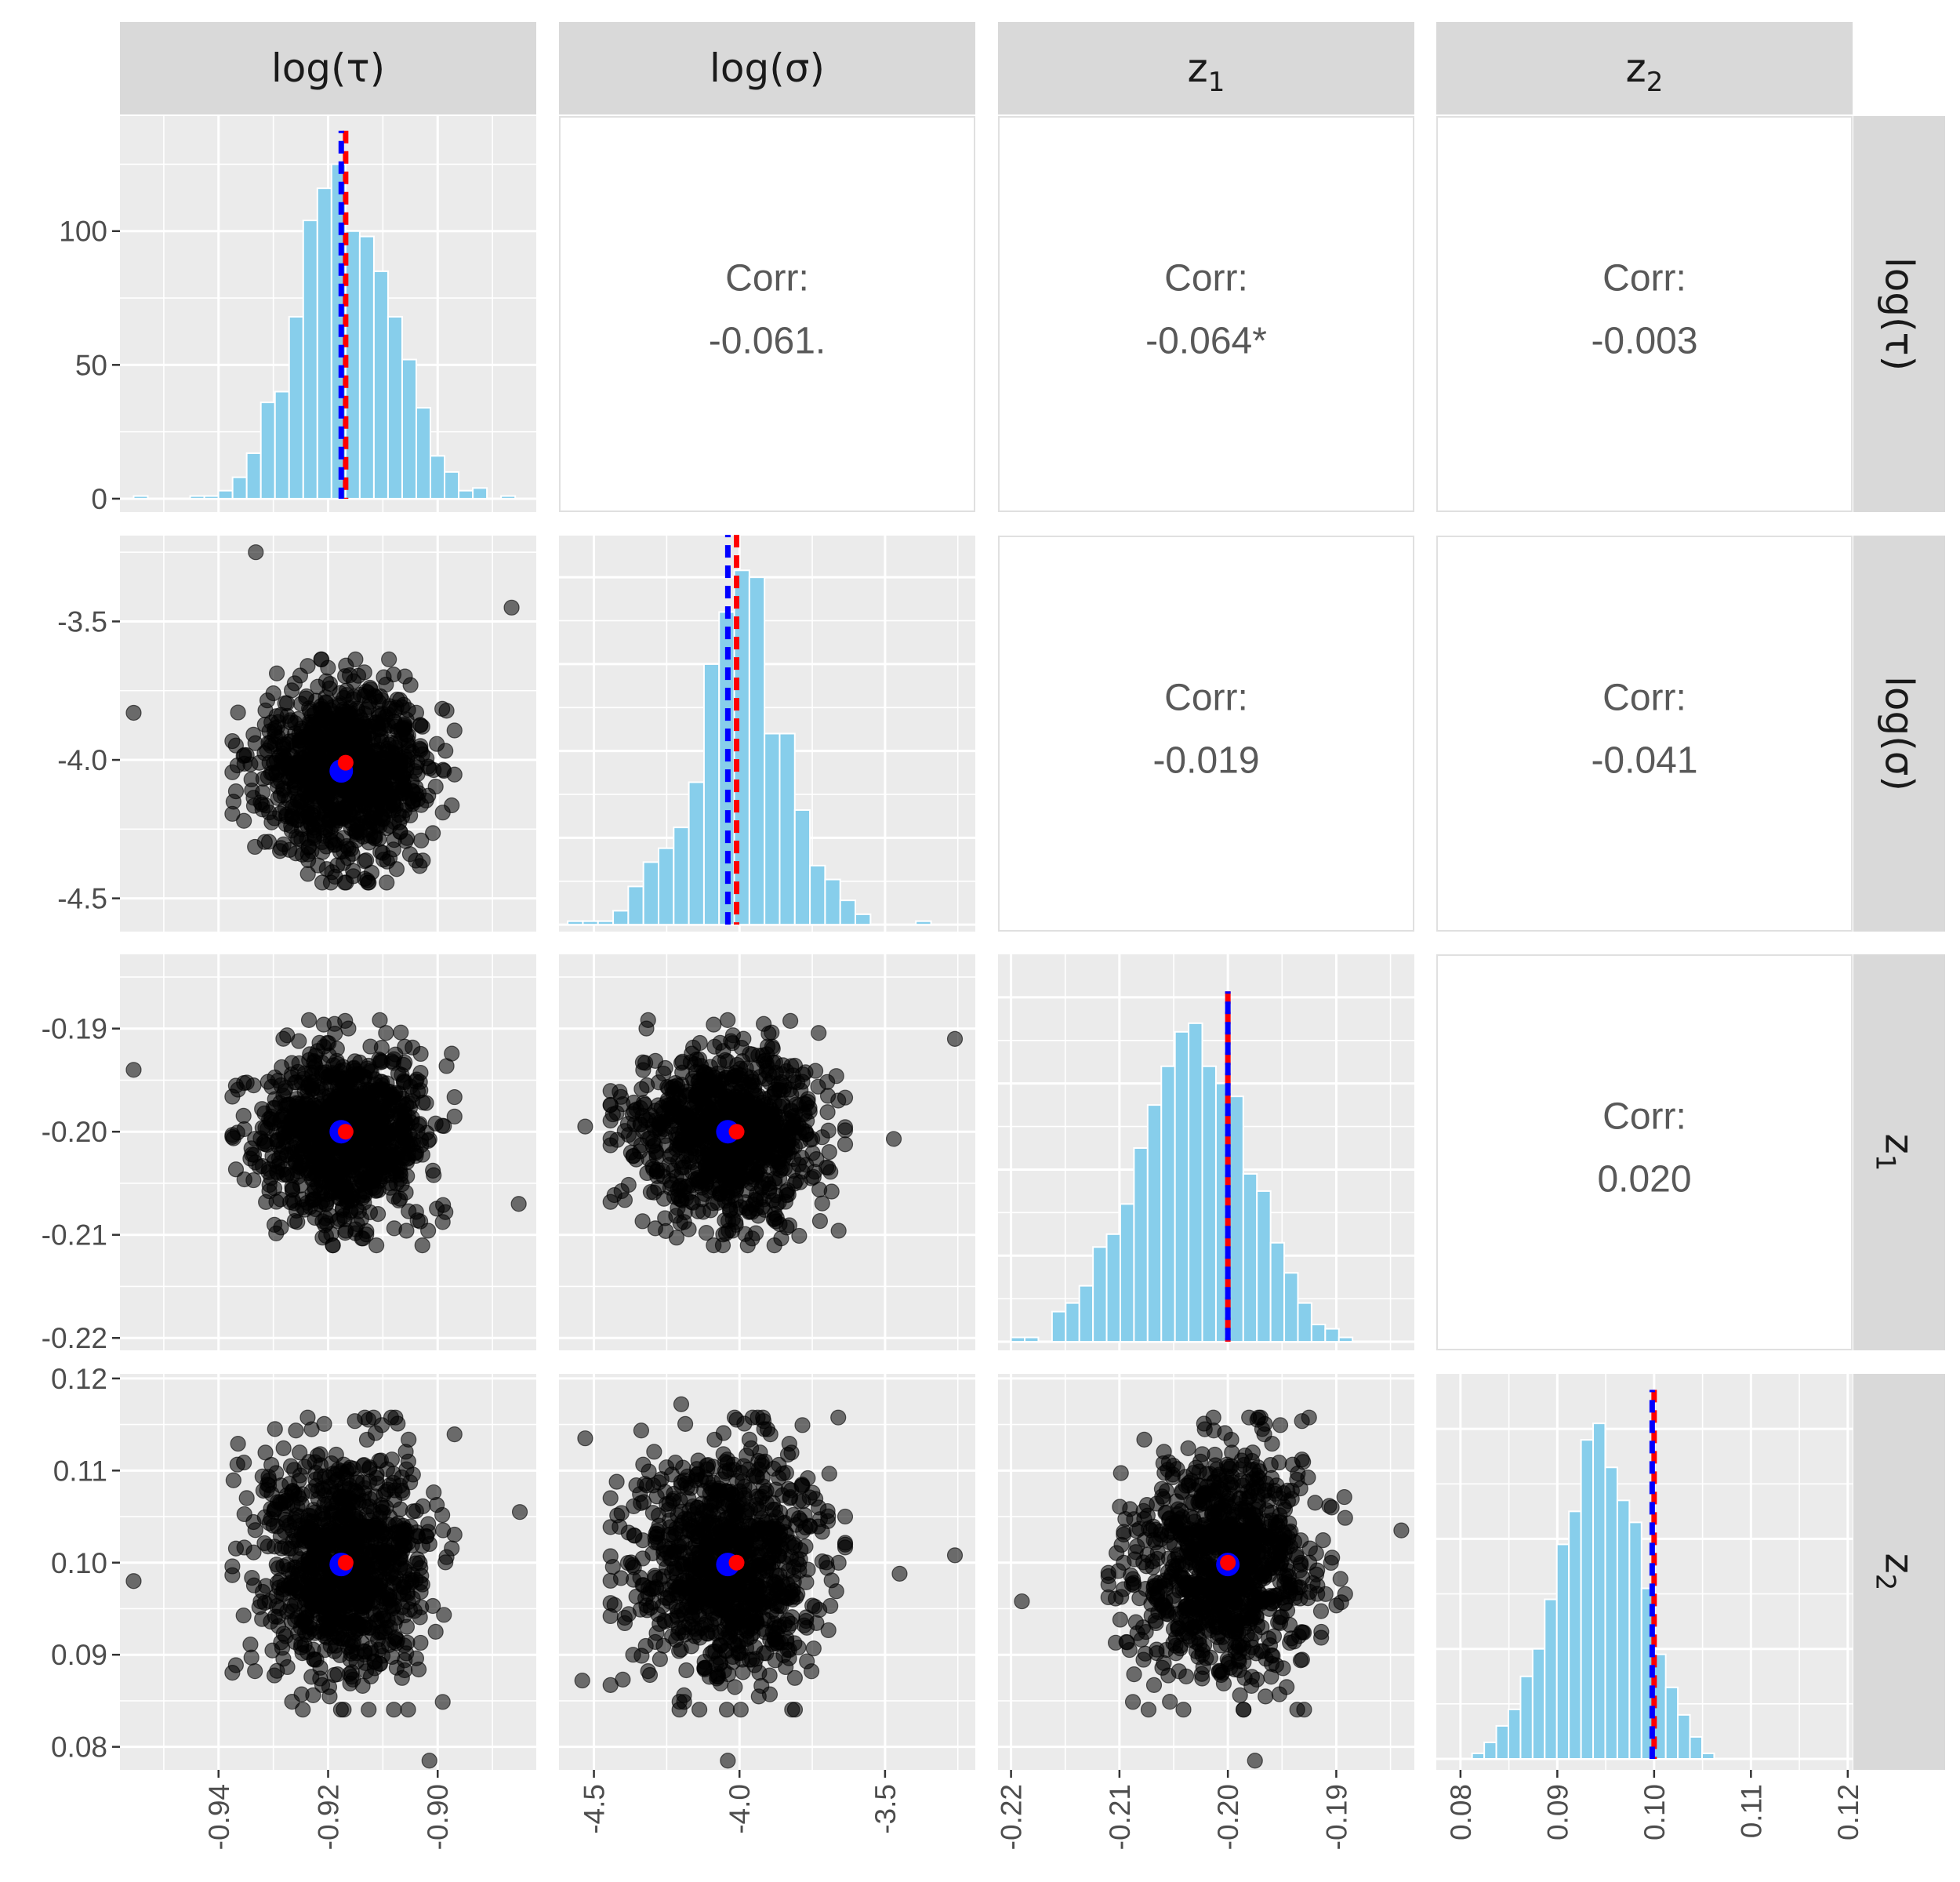 This screenshot has width=1960, height=1882. What do you see at coordinates (322, 717) in the screenshot?
I see `scatter-points` at bounding box center [322, 717].